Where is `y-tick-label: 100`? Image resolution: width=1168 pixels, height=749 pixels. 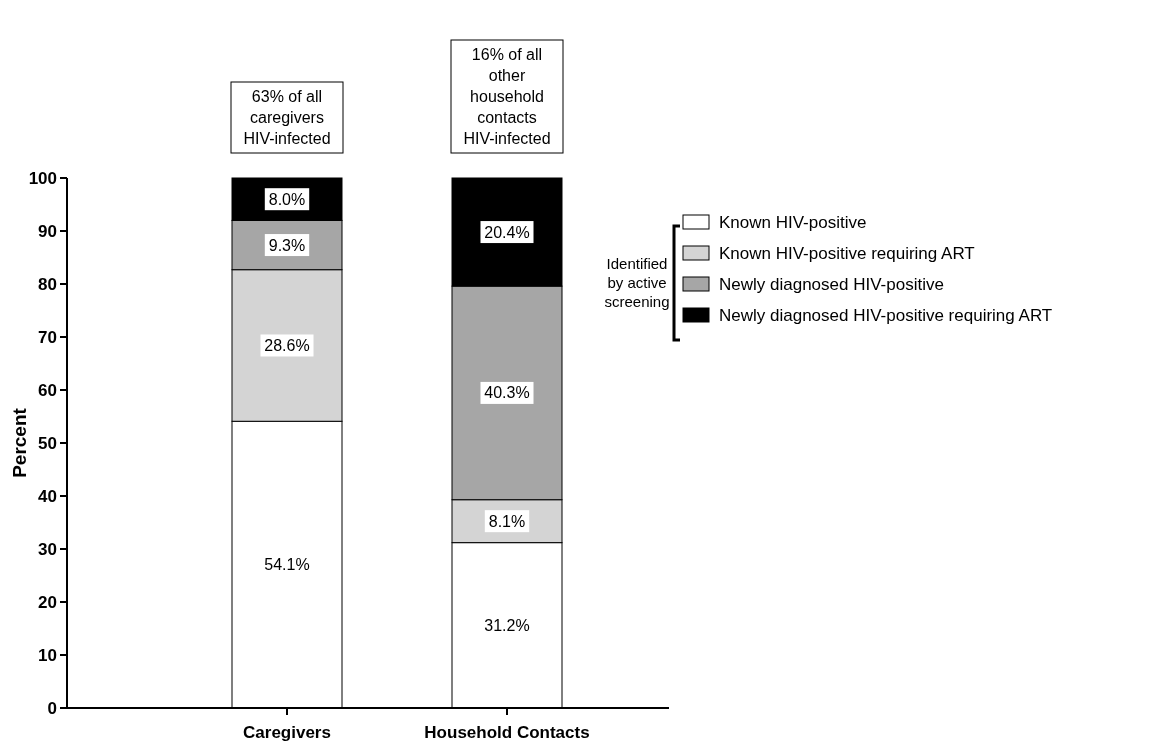
y-tick-label: 100 is located at coordinates (42, 178).